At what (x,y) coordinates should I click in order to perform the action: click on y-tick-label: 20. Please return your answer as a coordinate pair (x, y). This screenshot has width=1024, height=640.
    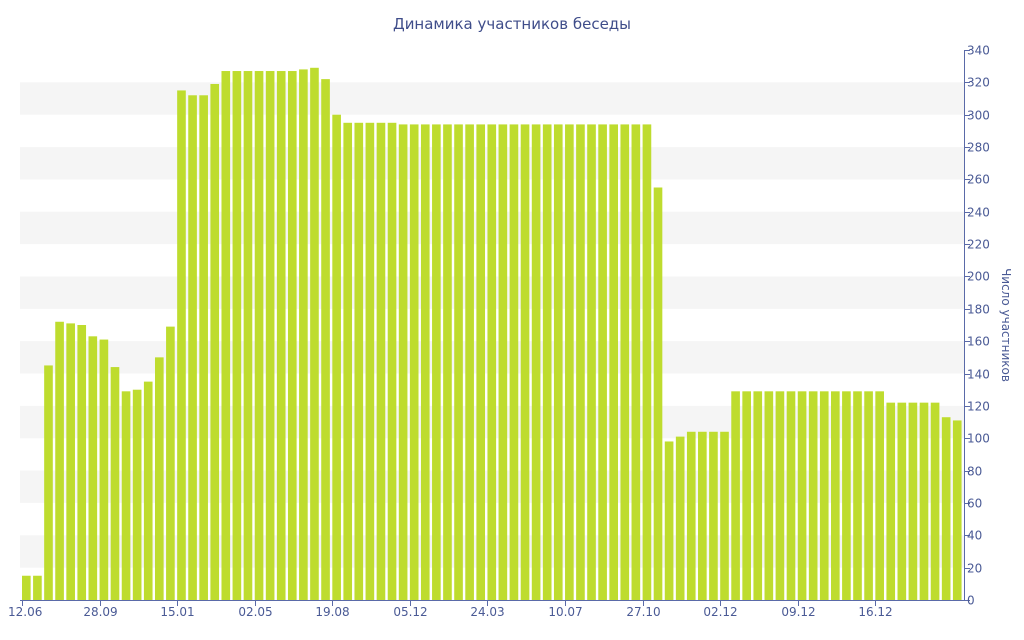
    Looking at the image, I should click on (974, 569).